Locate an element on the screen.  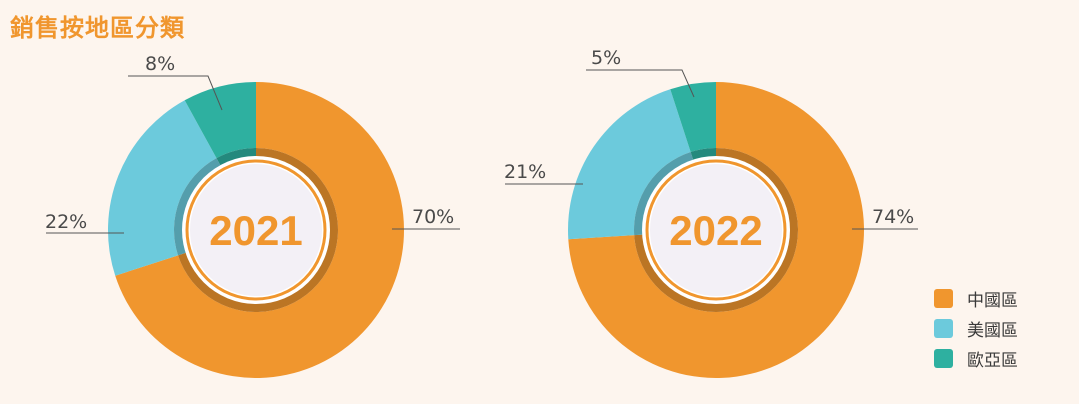
data-label-europe: 8% is located at coordinates (160, 64).